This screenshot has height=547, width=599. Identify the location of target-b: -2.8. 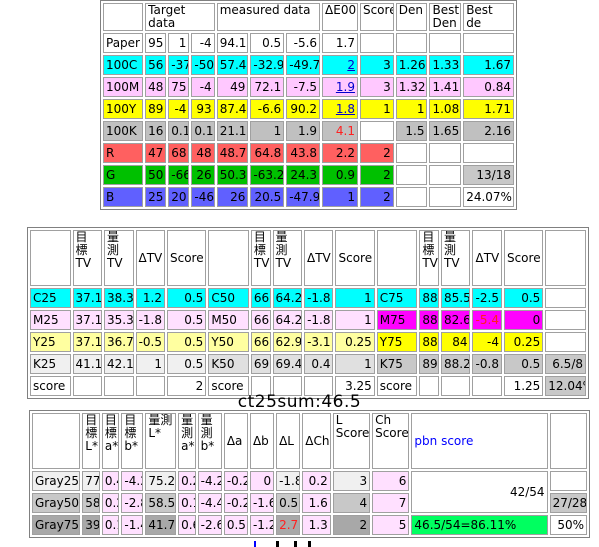
(132, 503).